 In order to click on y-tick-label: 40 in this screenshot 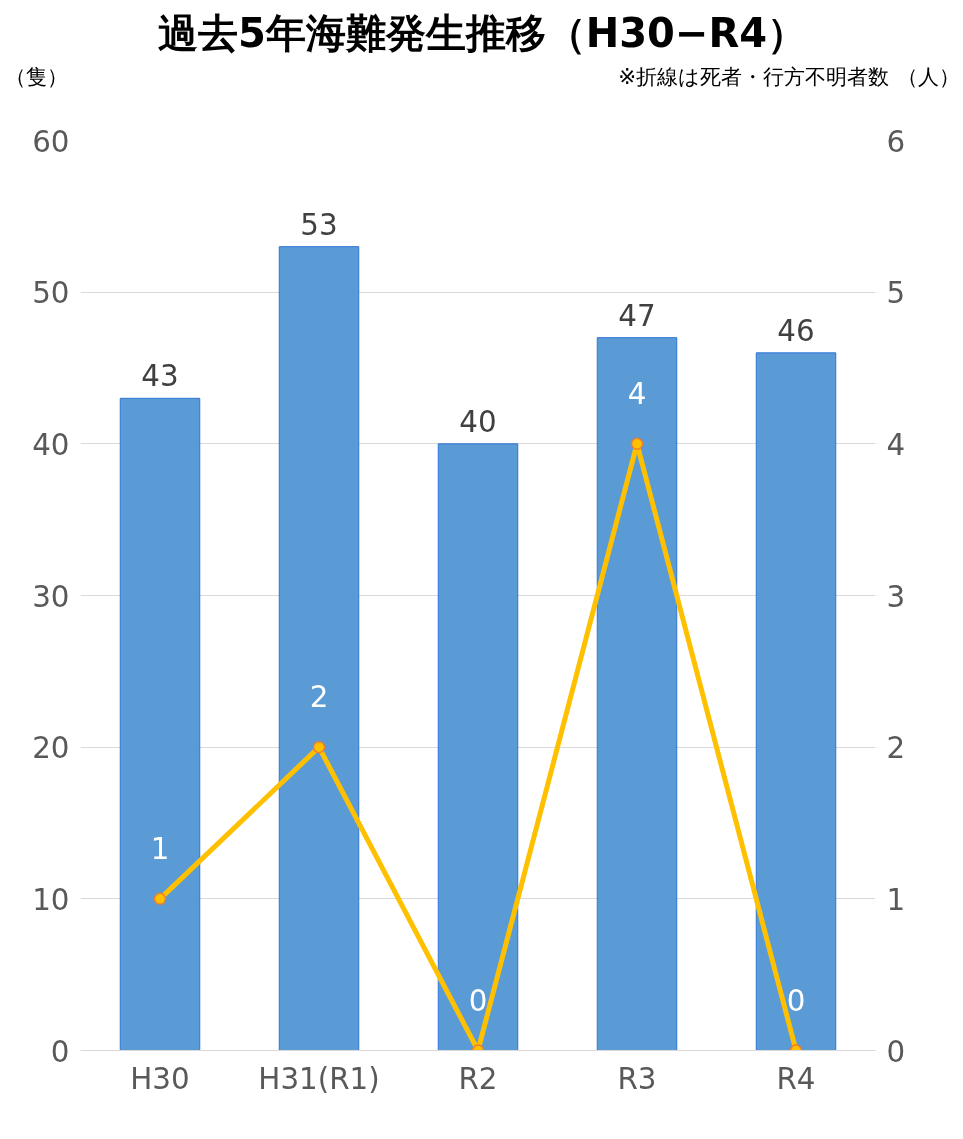, I will do `click(51, 444)`.